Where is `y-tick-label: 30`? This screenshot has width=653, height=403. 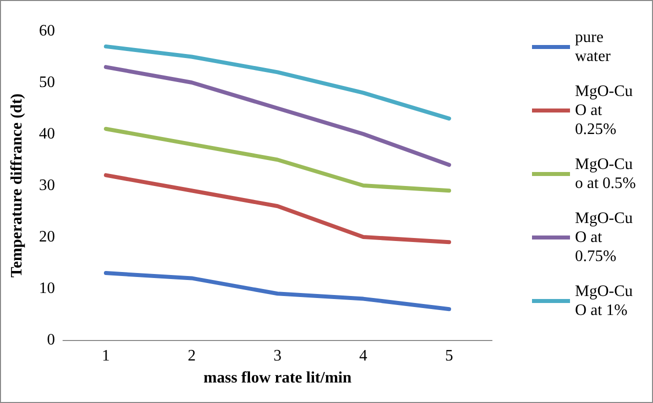 y-tick-label: 30 is located at coordinates (47, 185).